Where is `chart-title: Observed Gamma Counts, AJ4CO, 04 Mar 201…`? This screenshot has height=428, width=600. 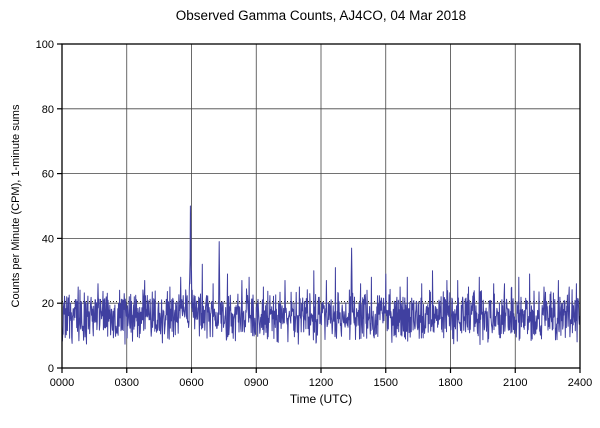
chart-title: Observed Gamma Counts, AJ4CO, 04 Mar 201… is located at coordinates (321, 15).